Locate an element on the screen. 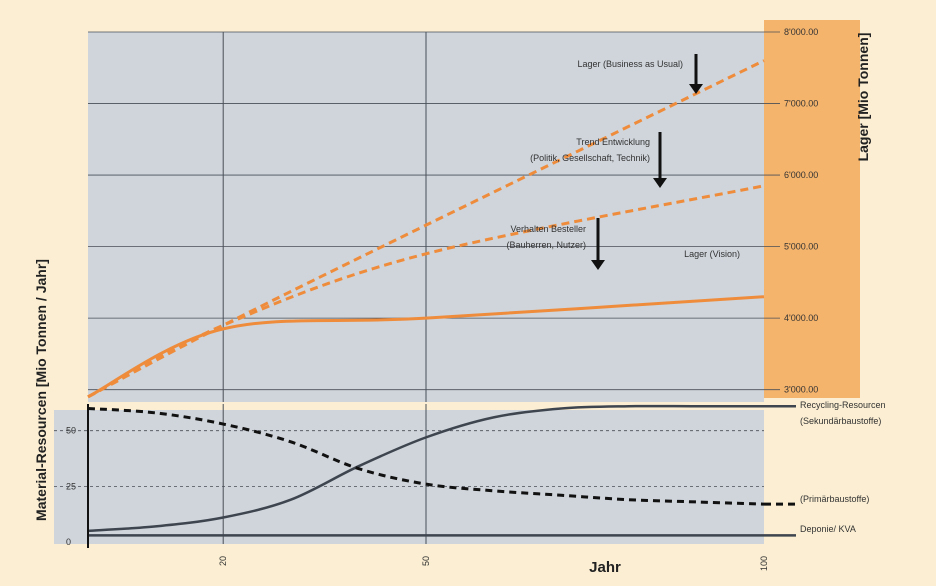 This screenshot has width=936, height=586. x-ticks: 20 50 100 is located at coordinates (493, 563).